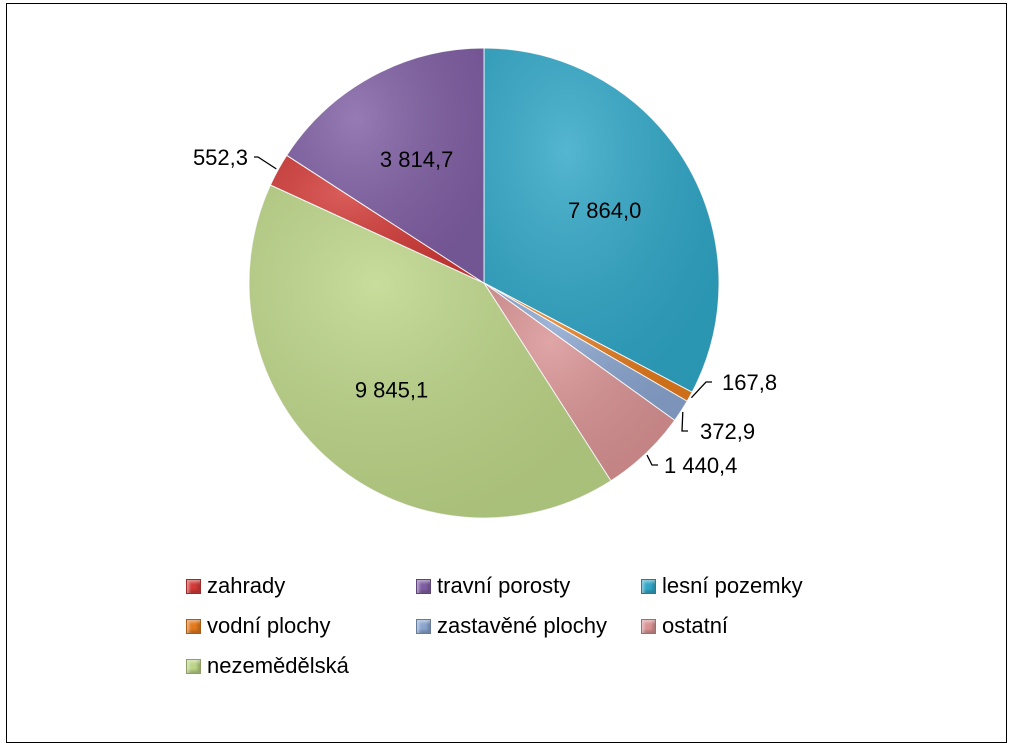 The image size is (1011, 743). What do you see at coordinates (220, 157) in the screenshot?
I see `data-label-zahrady: 552,3` at bounding box center [220, 157].